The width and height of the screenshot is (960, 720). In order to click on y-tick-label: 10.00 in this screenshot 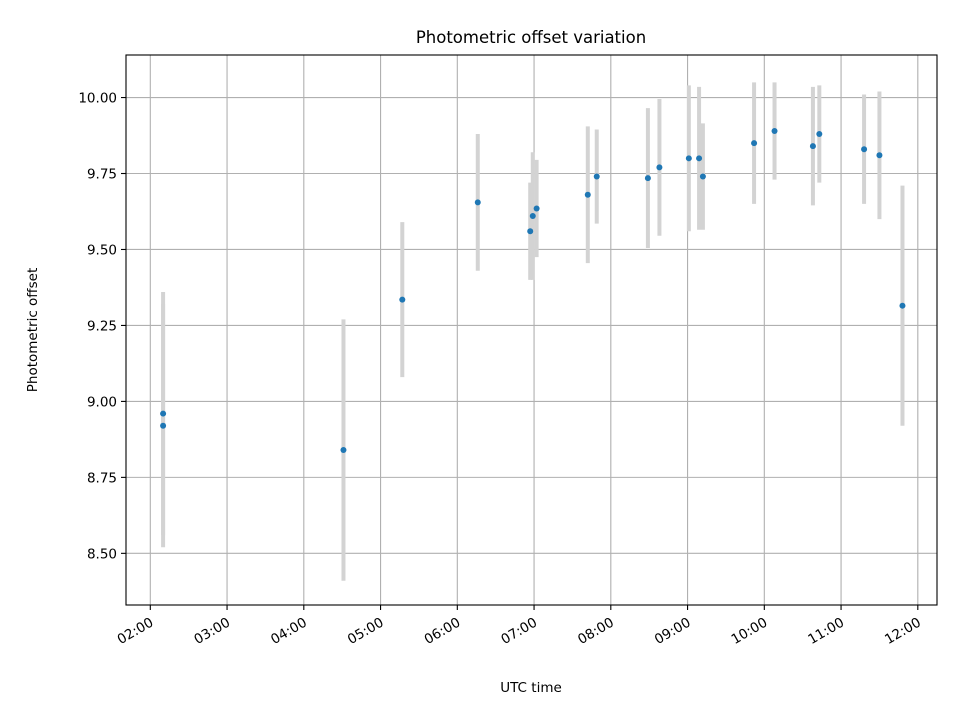, I will do `click(97, 99)`.